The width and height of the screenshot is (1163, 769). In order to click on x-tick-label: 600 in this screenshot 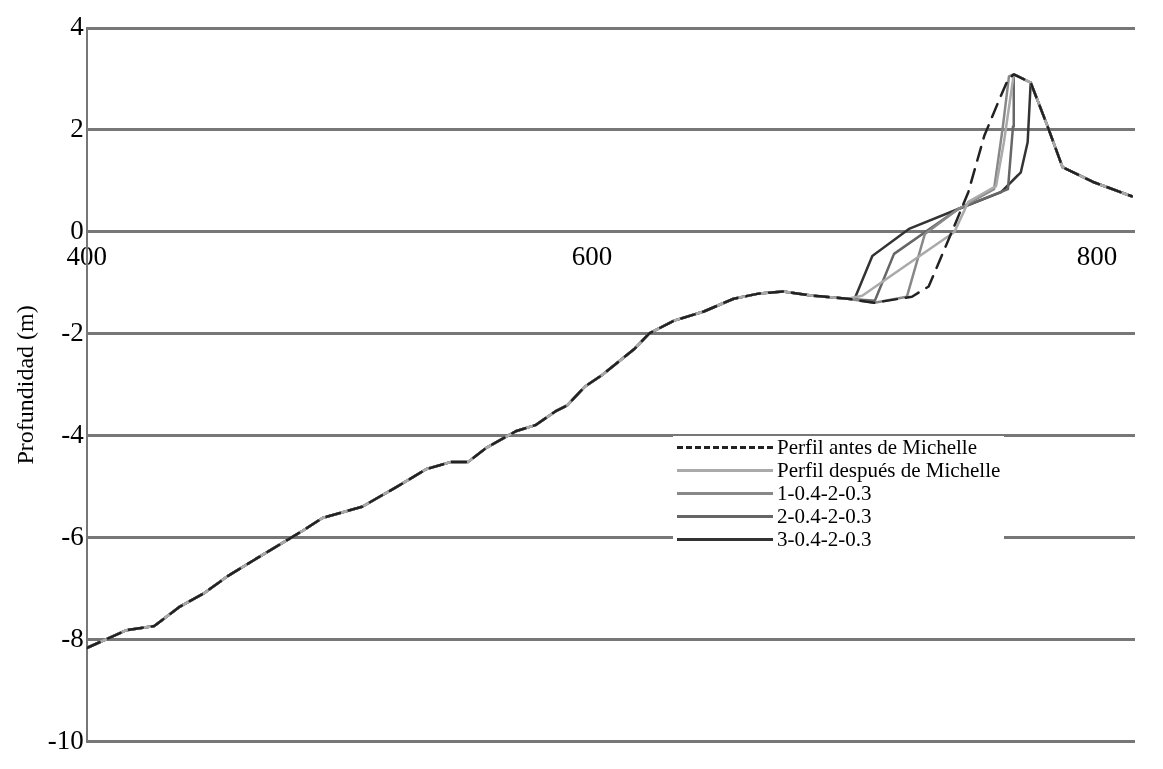, I will do `click(592, 256)`.